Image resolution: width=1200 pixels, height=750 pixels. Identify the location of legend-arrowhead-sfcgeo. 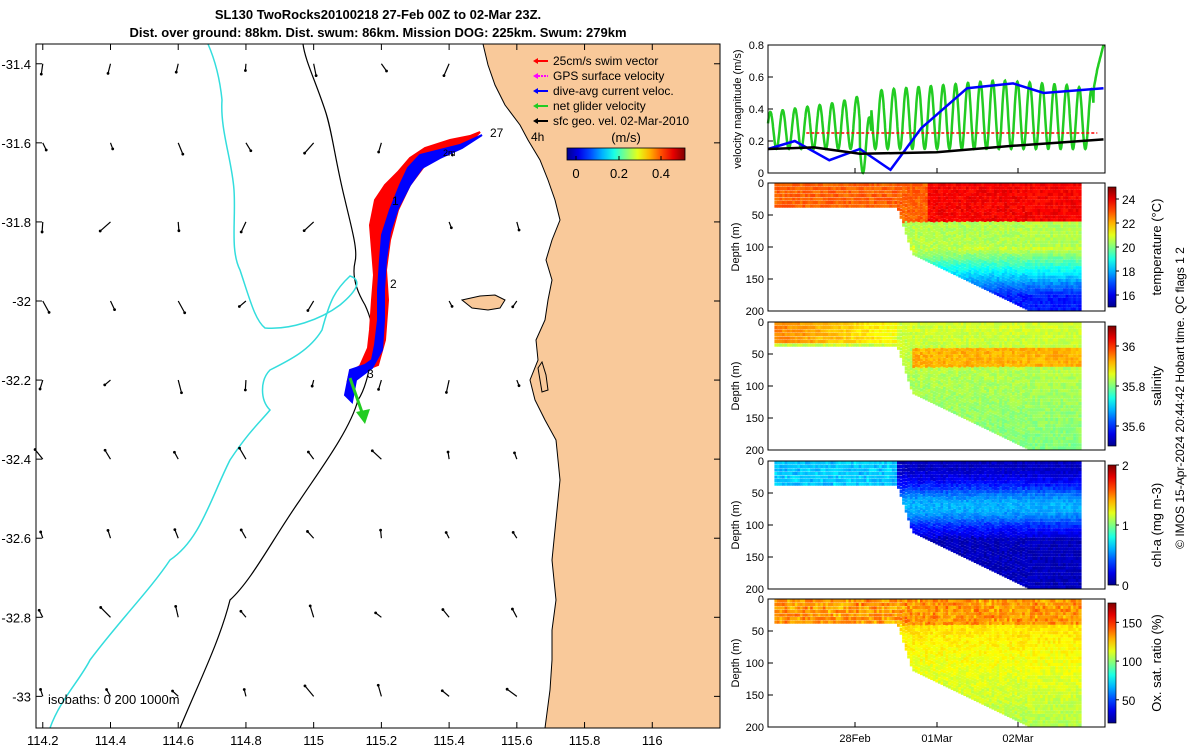
(535, 121).